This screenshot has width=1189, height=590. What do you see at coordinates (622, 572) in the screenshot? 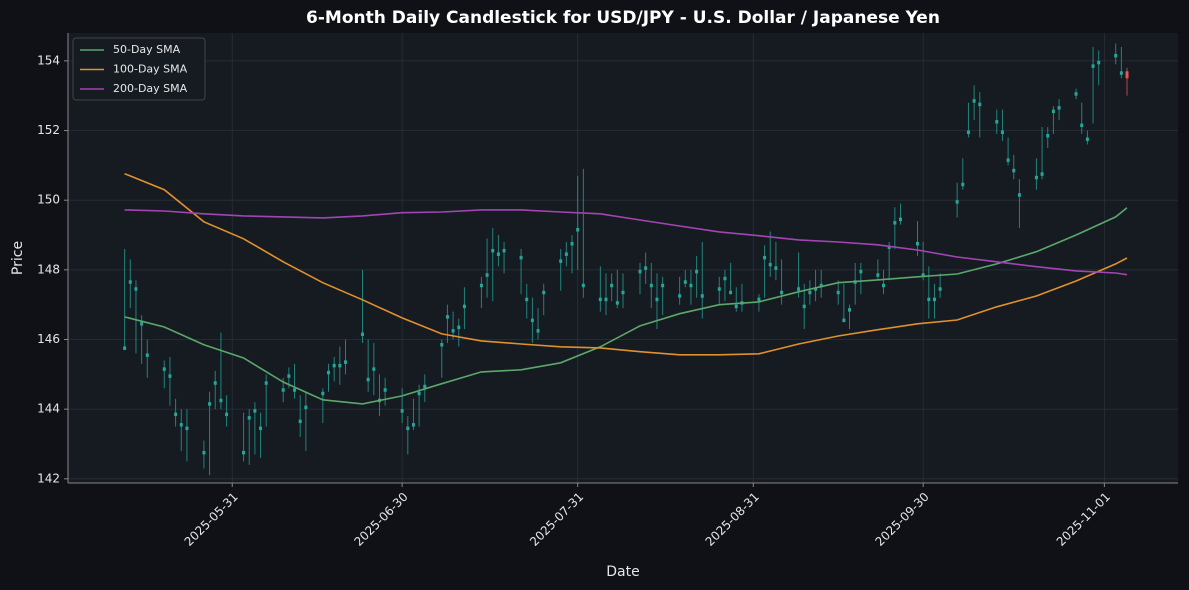
I see `x-axis-label: Date` at bounding box center [622, 572].